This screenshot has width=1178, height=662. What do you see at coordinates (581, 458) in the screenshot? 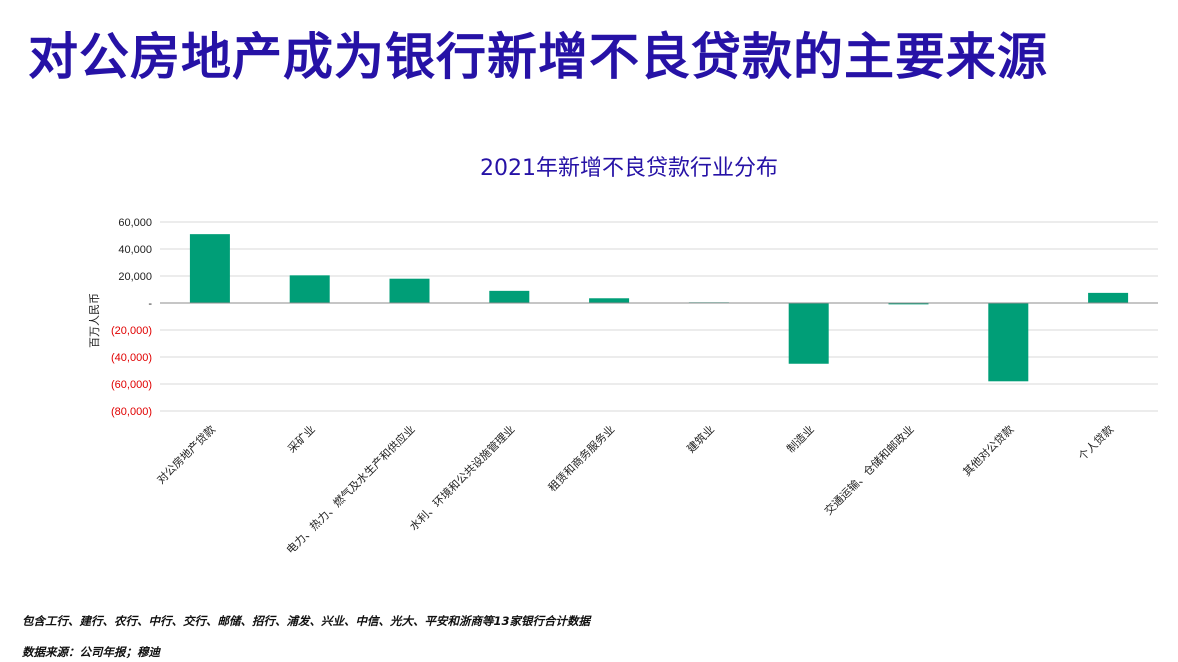
I see `x-tick-label: 租赁和商务服务业` at bounding box center [581, 458].